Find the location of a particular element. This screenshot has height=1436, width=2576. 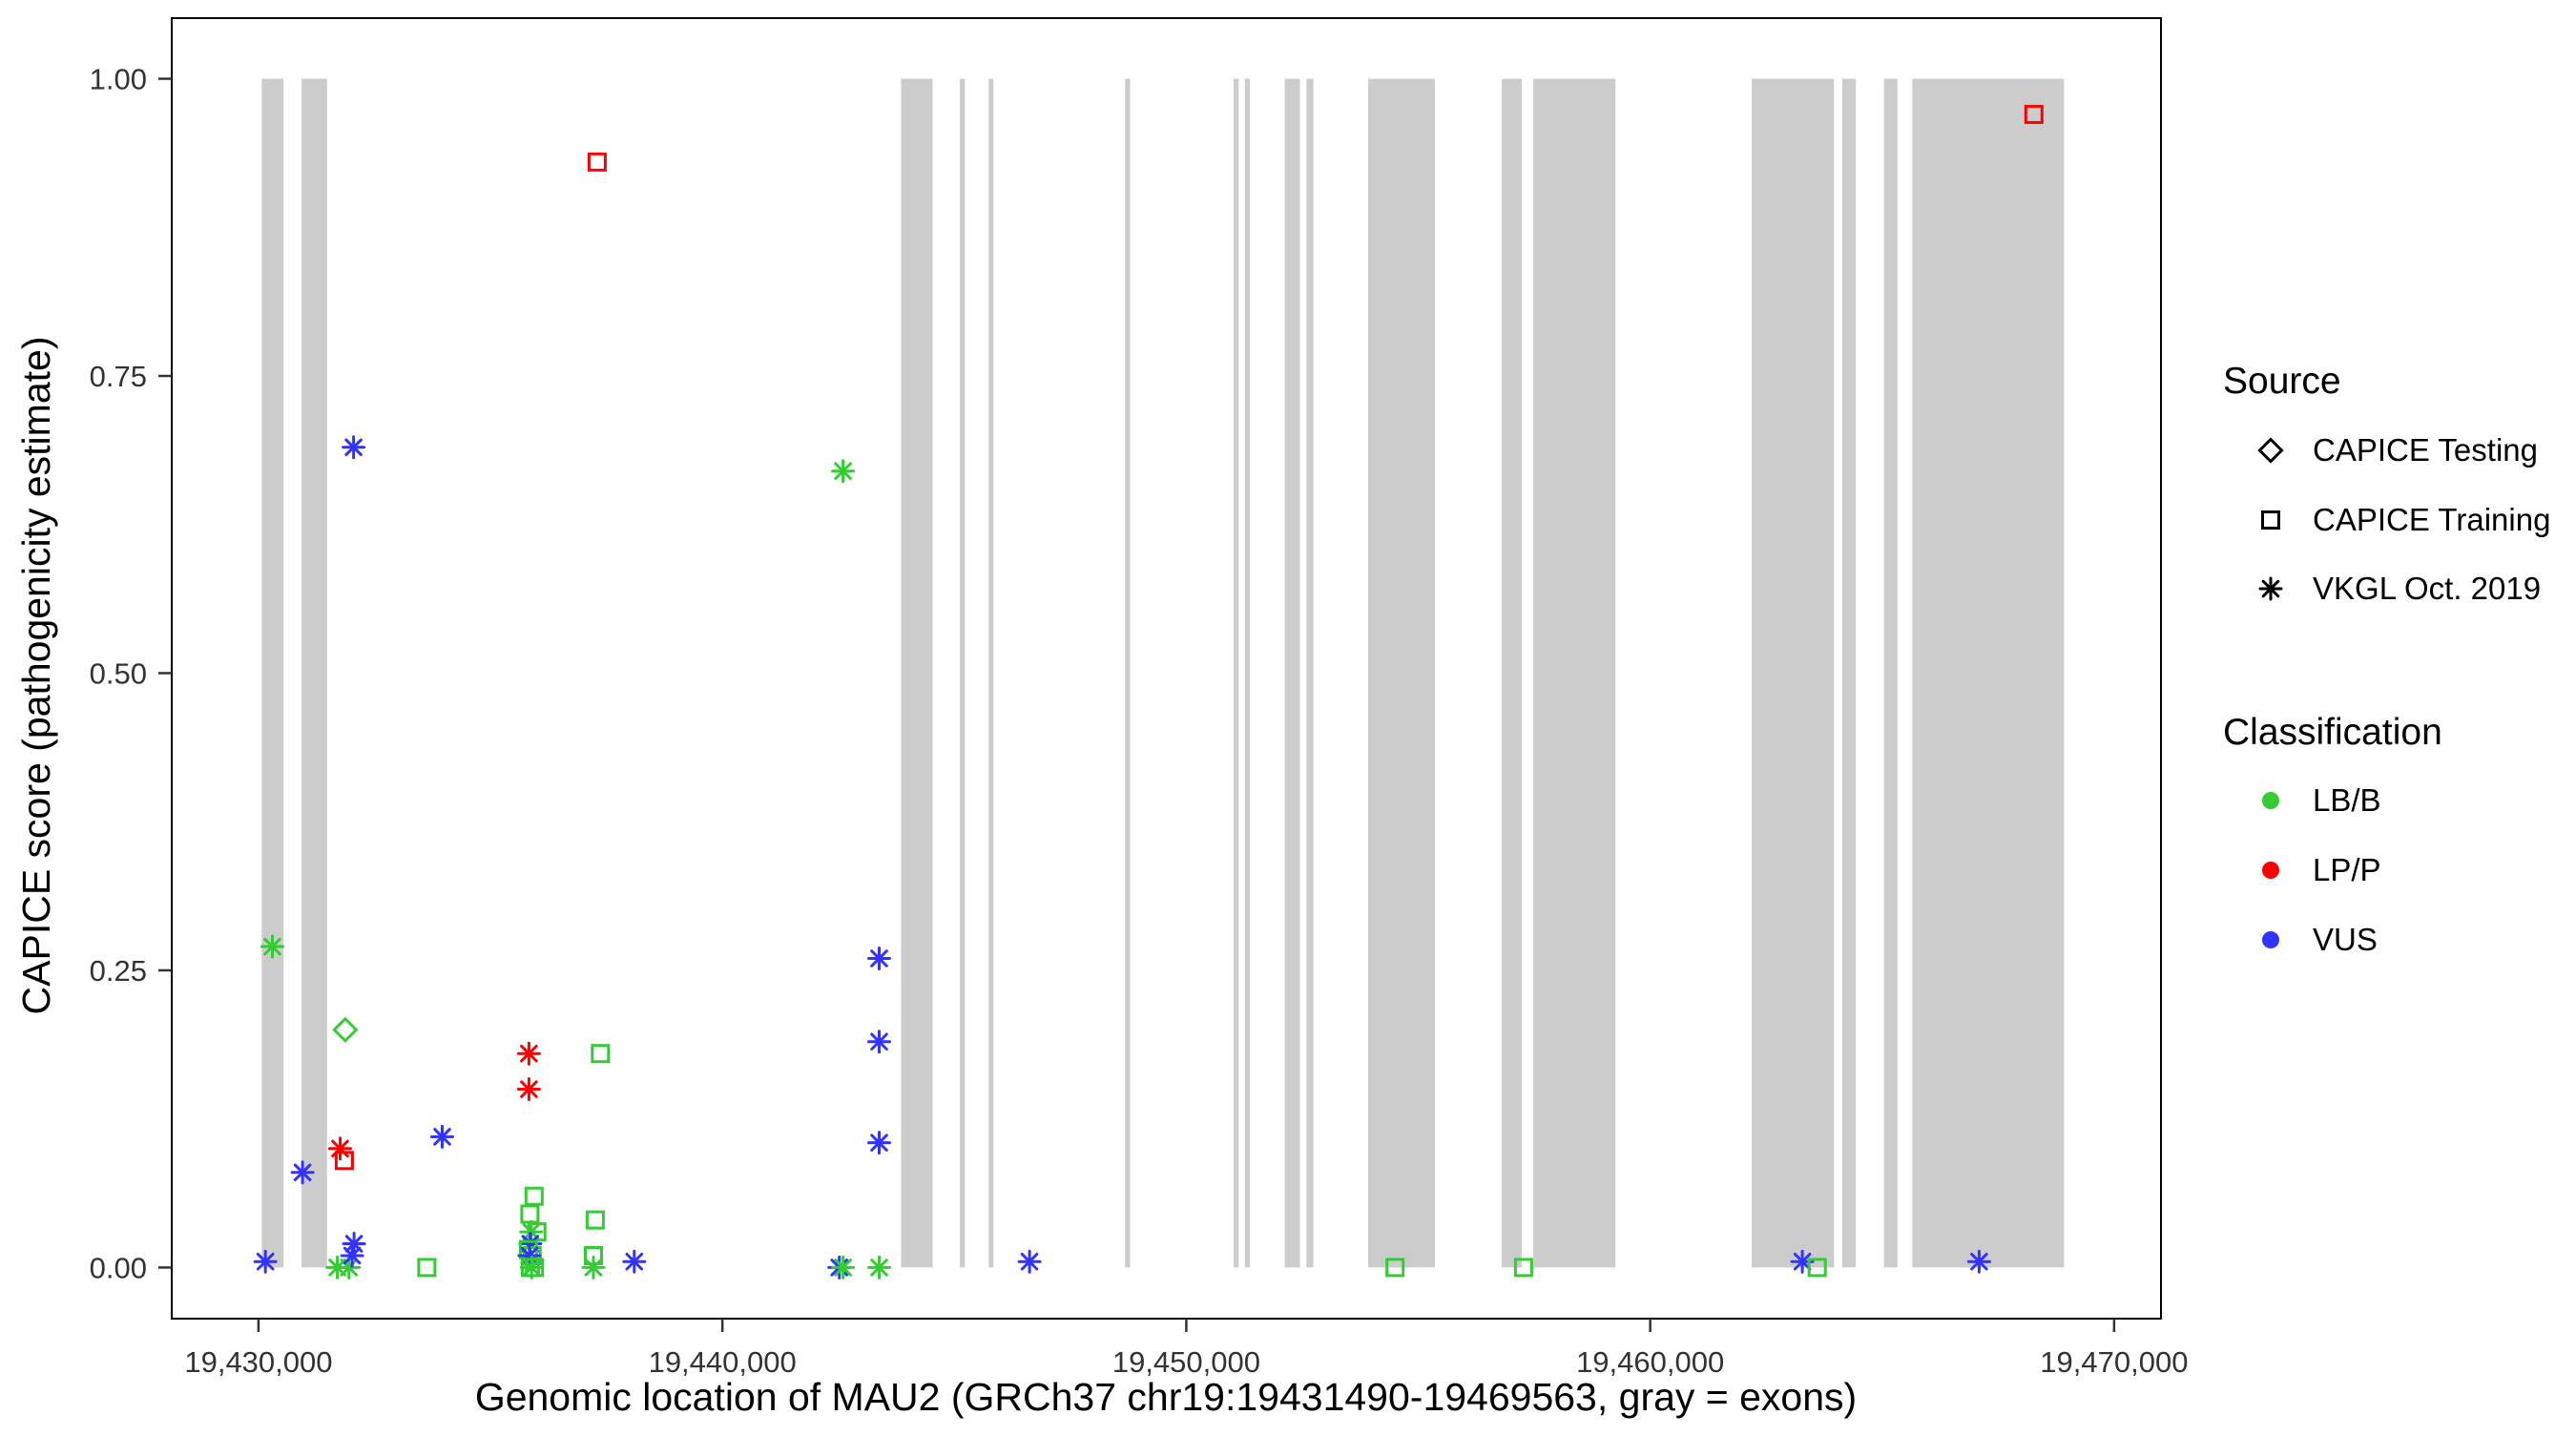

y-axis-title: CAPICE score (pathogenicity estimate) is located at coordinates (36, 676).